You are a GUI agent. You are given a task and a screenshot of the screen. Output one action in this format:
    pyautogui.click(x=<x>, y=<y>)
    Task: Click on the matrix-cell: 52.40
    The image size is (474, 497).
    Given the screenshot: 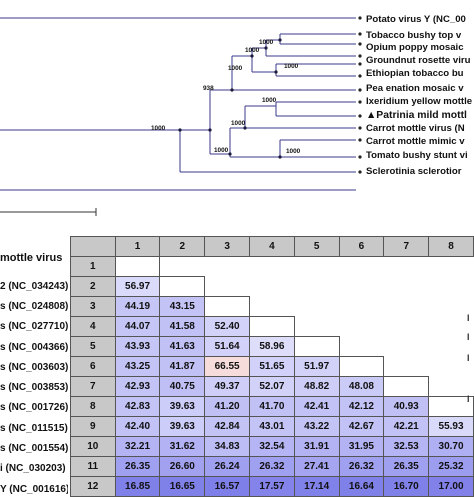 What is the action you would take?
    pyautogui.click(x=227, y=326)
    